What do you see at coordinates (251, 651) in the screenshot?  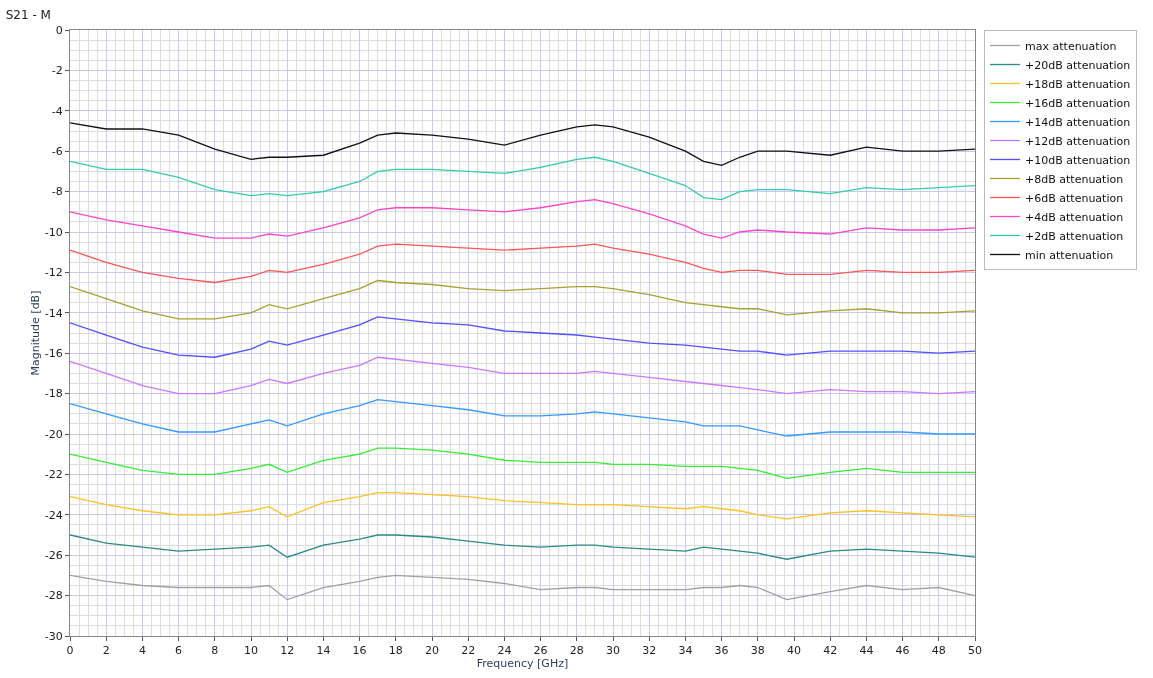 I see `x-tick-label: 10` at bounding box center [251, 651].